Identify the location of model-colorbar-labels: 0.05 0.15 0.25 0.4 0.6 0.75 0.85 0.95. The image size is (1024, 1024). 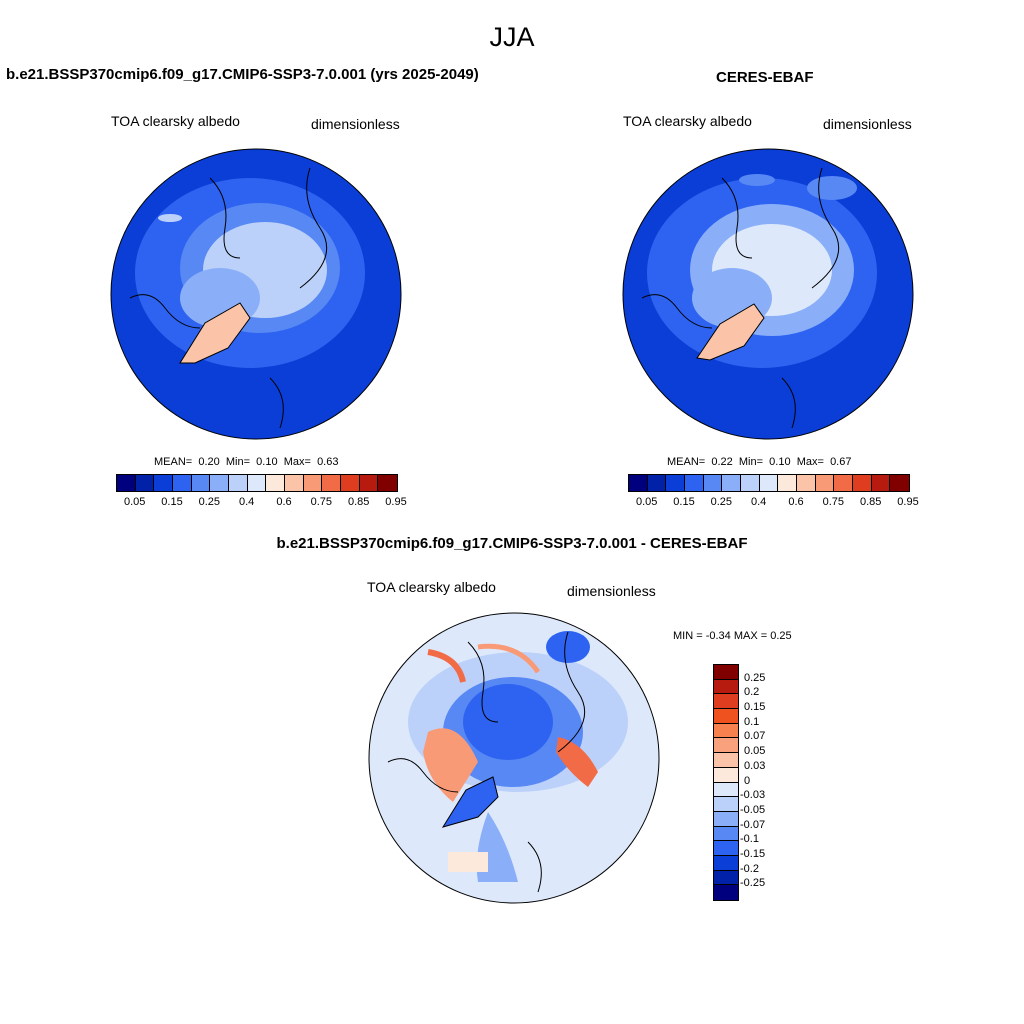
(261, 503).